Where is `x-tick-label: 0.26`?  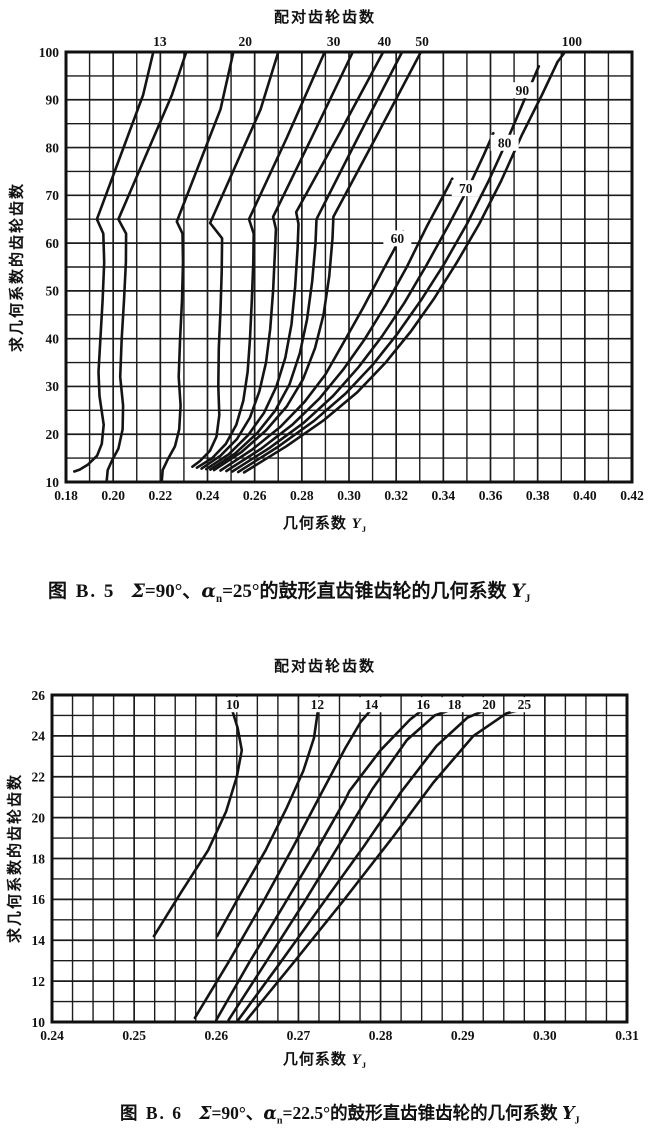
x-tick-label: 0.26 is located at coordinates (255, 495).